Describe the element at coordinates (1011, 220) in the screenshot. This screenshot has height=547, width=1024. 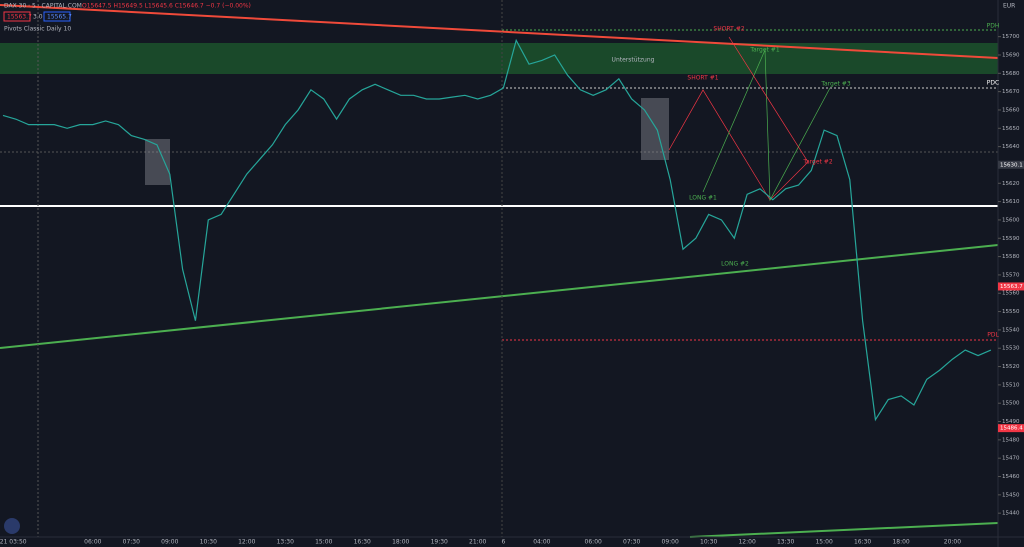
I see `y-tick-label: 15600` at that location.